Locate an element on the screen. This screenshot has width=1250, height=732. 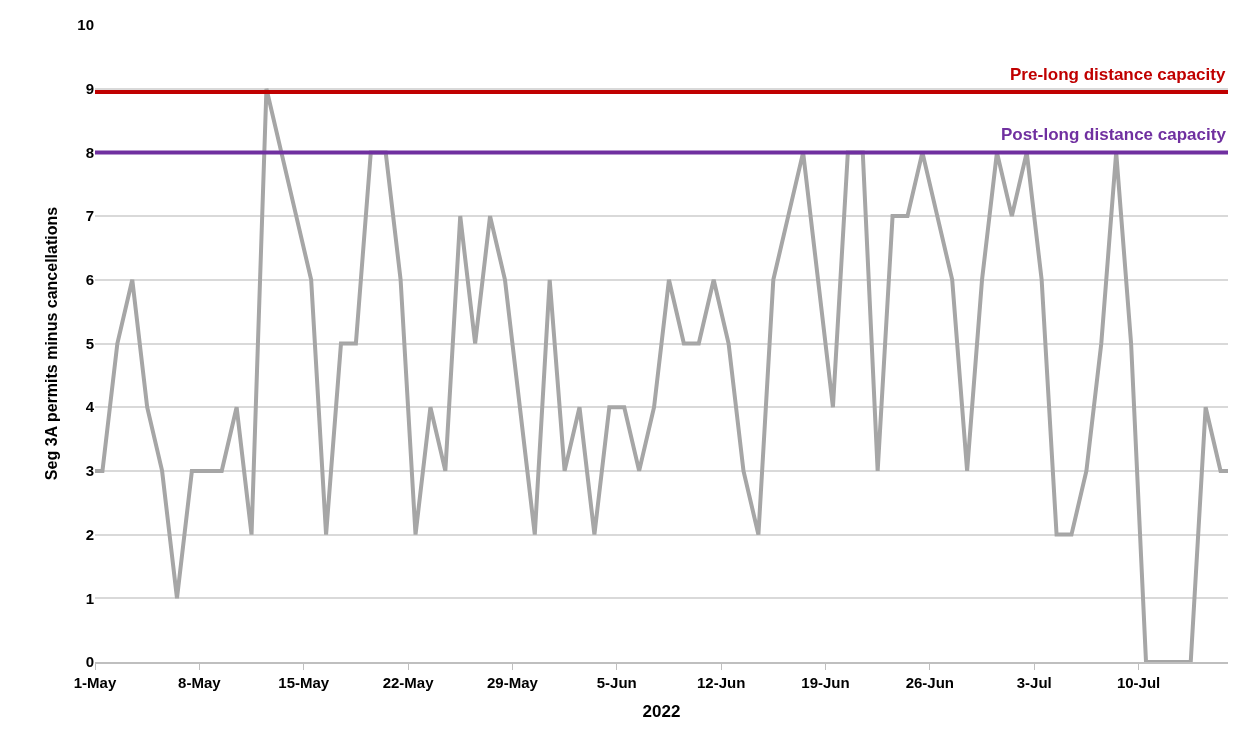
y-axis-title: Seg 3A permits minus cancellations is located at coordinates (52, 343).